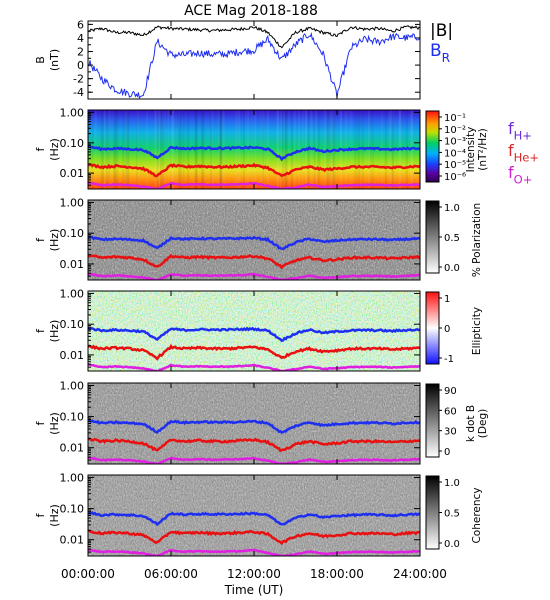 The height and width of the screenshot is (600, 550). Describe the element at coordinates (457, 420) in the screenshot. I see `colorbar: 90 60 30 0 k dot B (Deg)` at that location.